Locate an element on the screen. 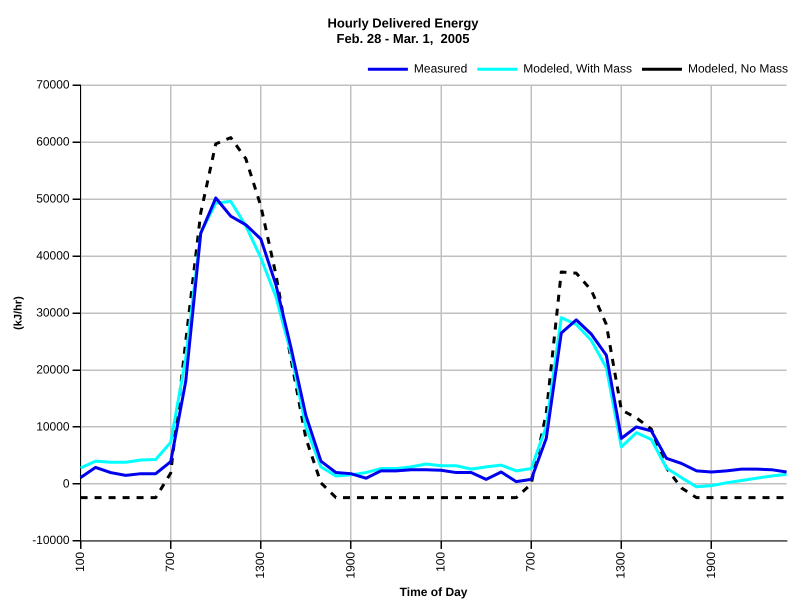 Image resolution: width=812 pixels, height=612 pixels. chart-subtitle: Feb. 28 - Mar. 1, 2005 is located at coordinates (403, 38).